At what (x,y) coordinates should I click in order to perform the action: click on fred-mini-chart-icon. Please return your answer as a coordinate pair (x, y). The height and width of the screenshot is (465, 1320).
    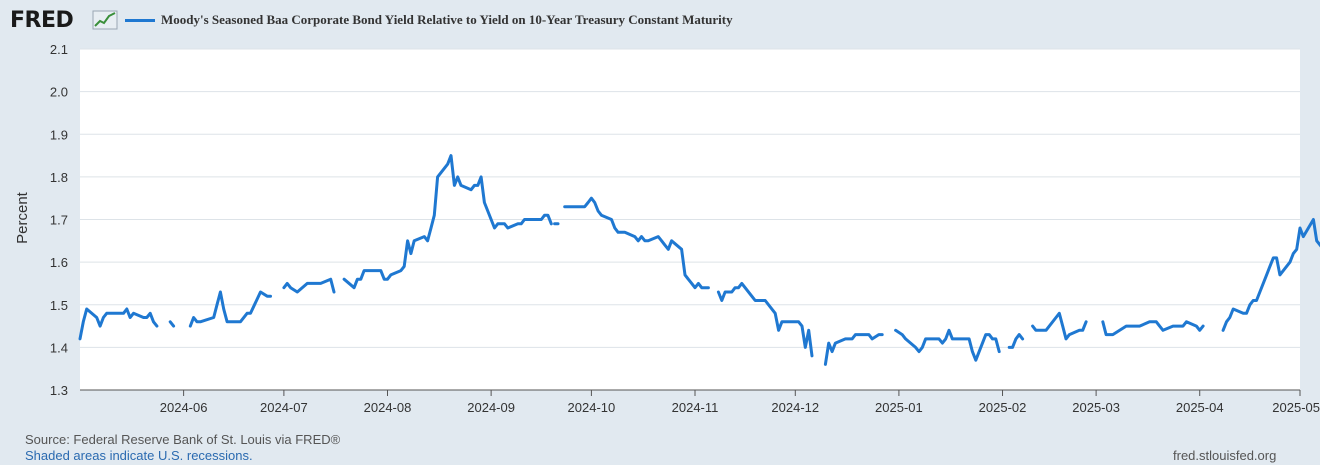
    Looking at the image, I should click on (105, 20).